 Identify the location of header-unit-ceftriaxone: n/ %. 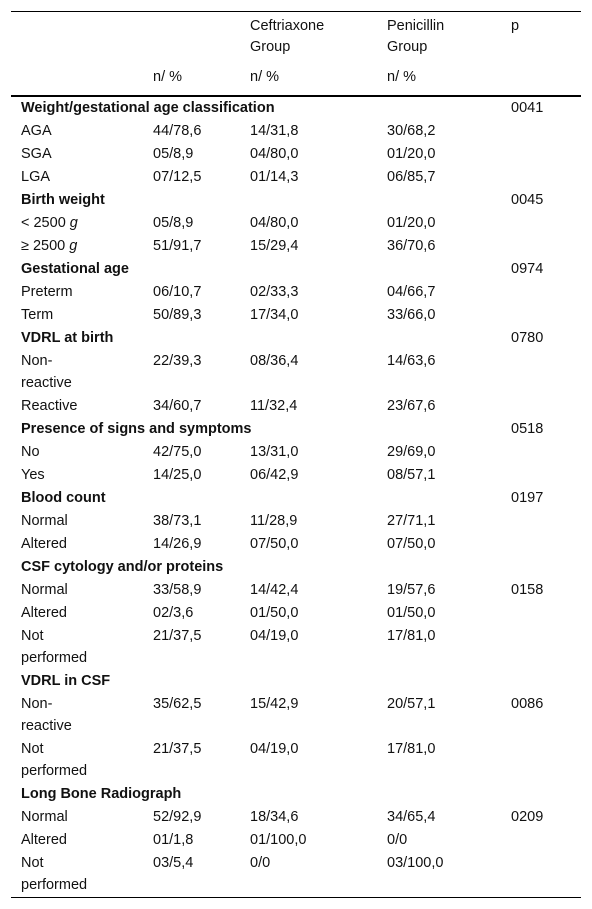
(265, 77).